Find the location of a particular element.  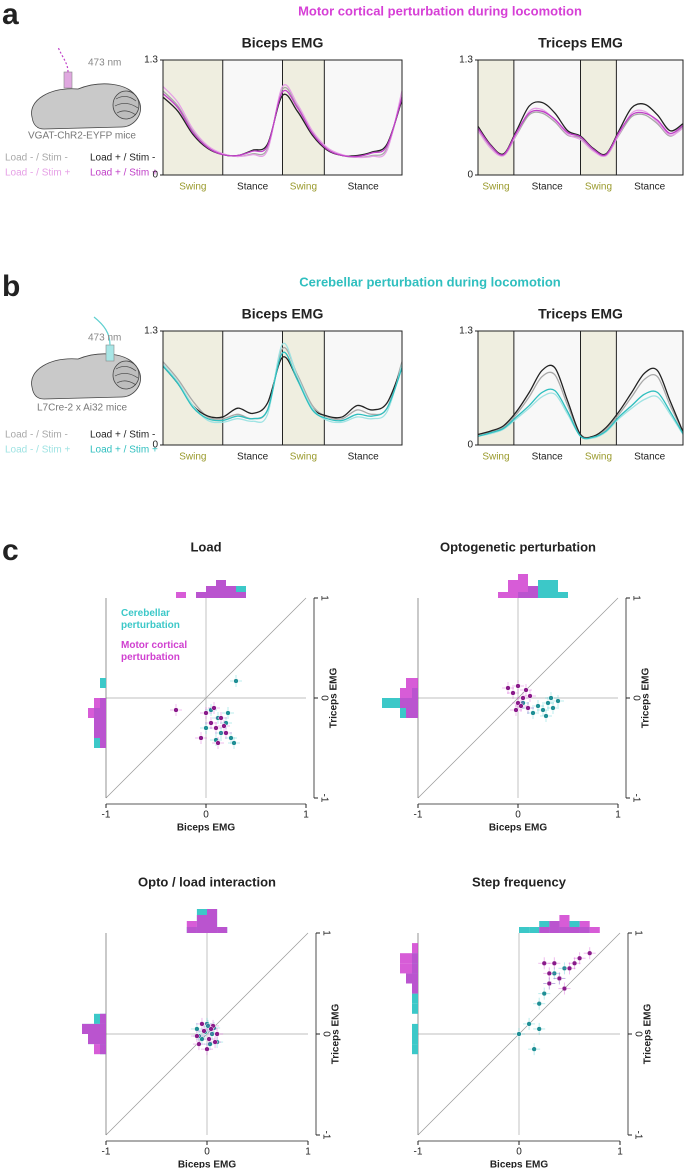

y-axis-label: Triceps EMG is located at coordinates (646, 697).